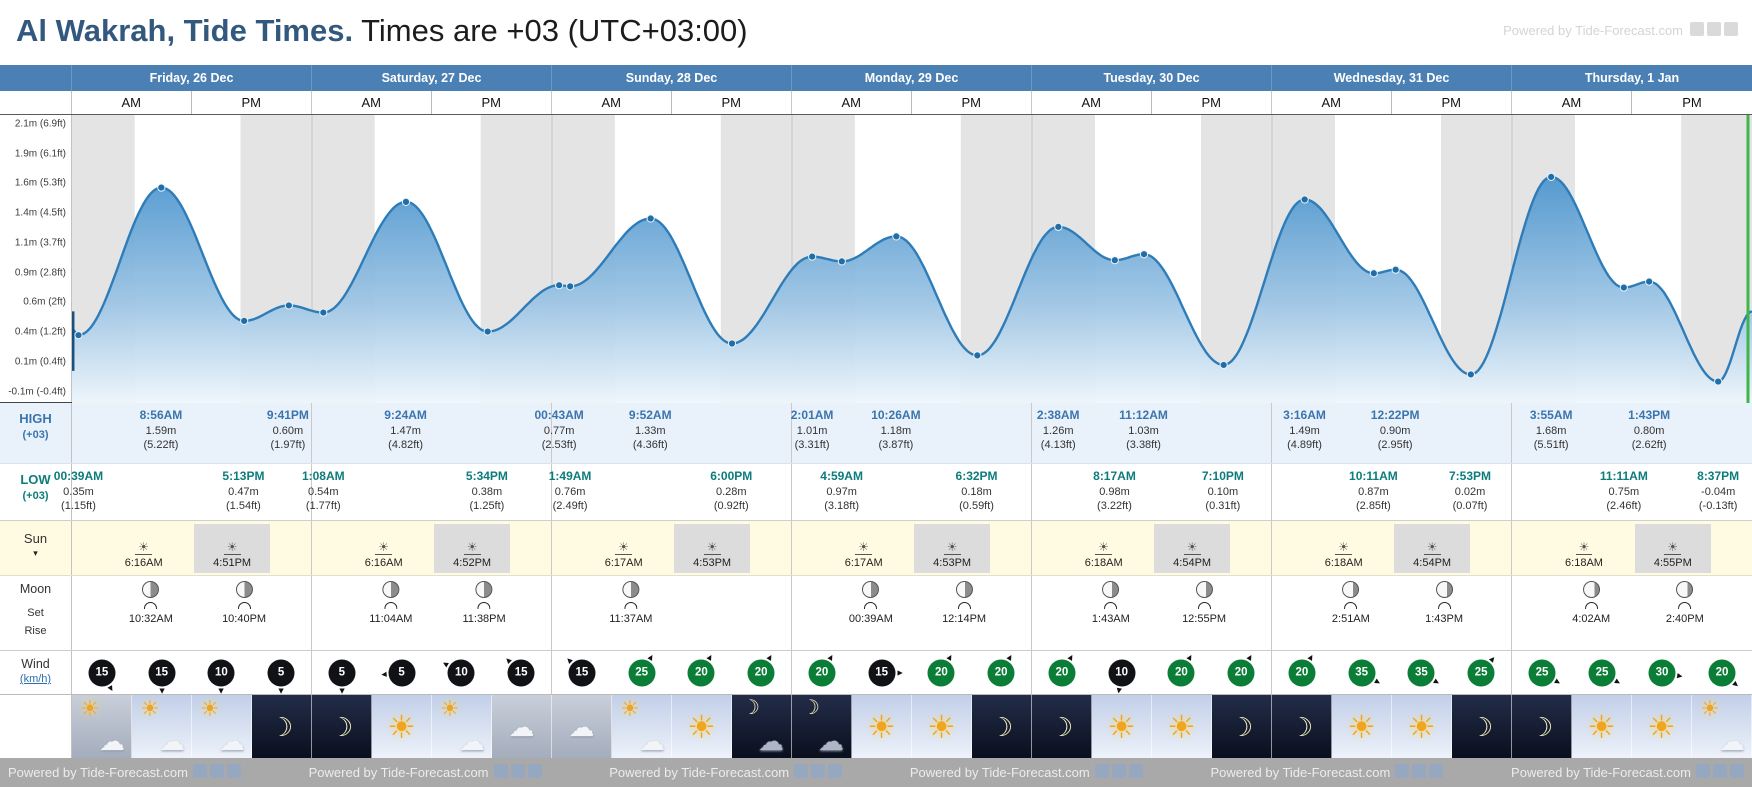  I want to click on low-tide-entry: 5:13PM 0.47m (1.54ft), so click(243, 491).